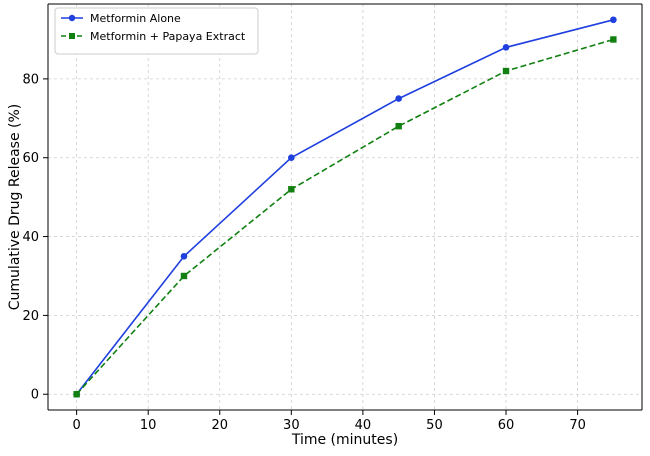 The height and width of the screenshot is (456, 650). I want to click on x-tick-label: 40, so click(363, 425).